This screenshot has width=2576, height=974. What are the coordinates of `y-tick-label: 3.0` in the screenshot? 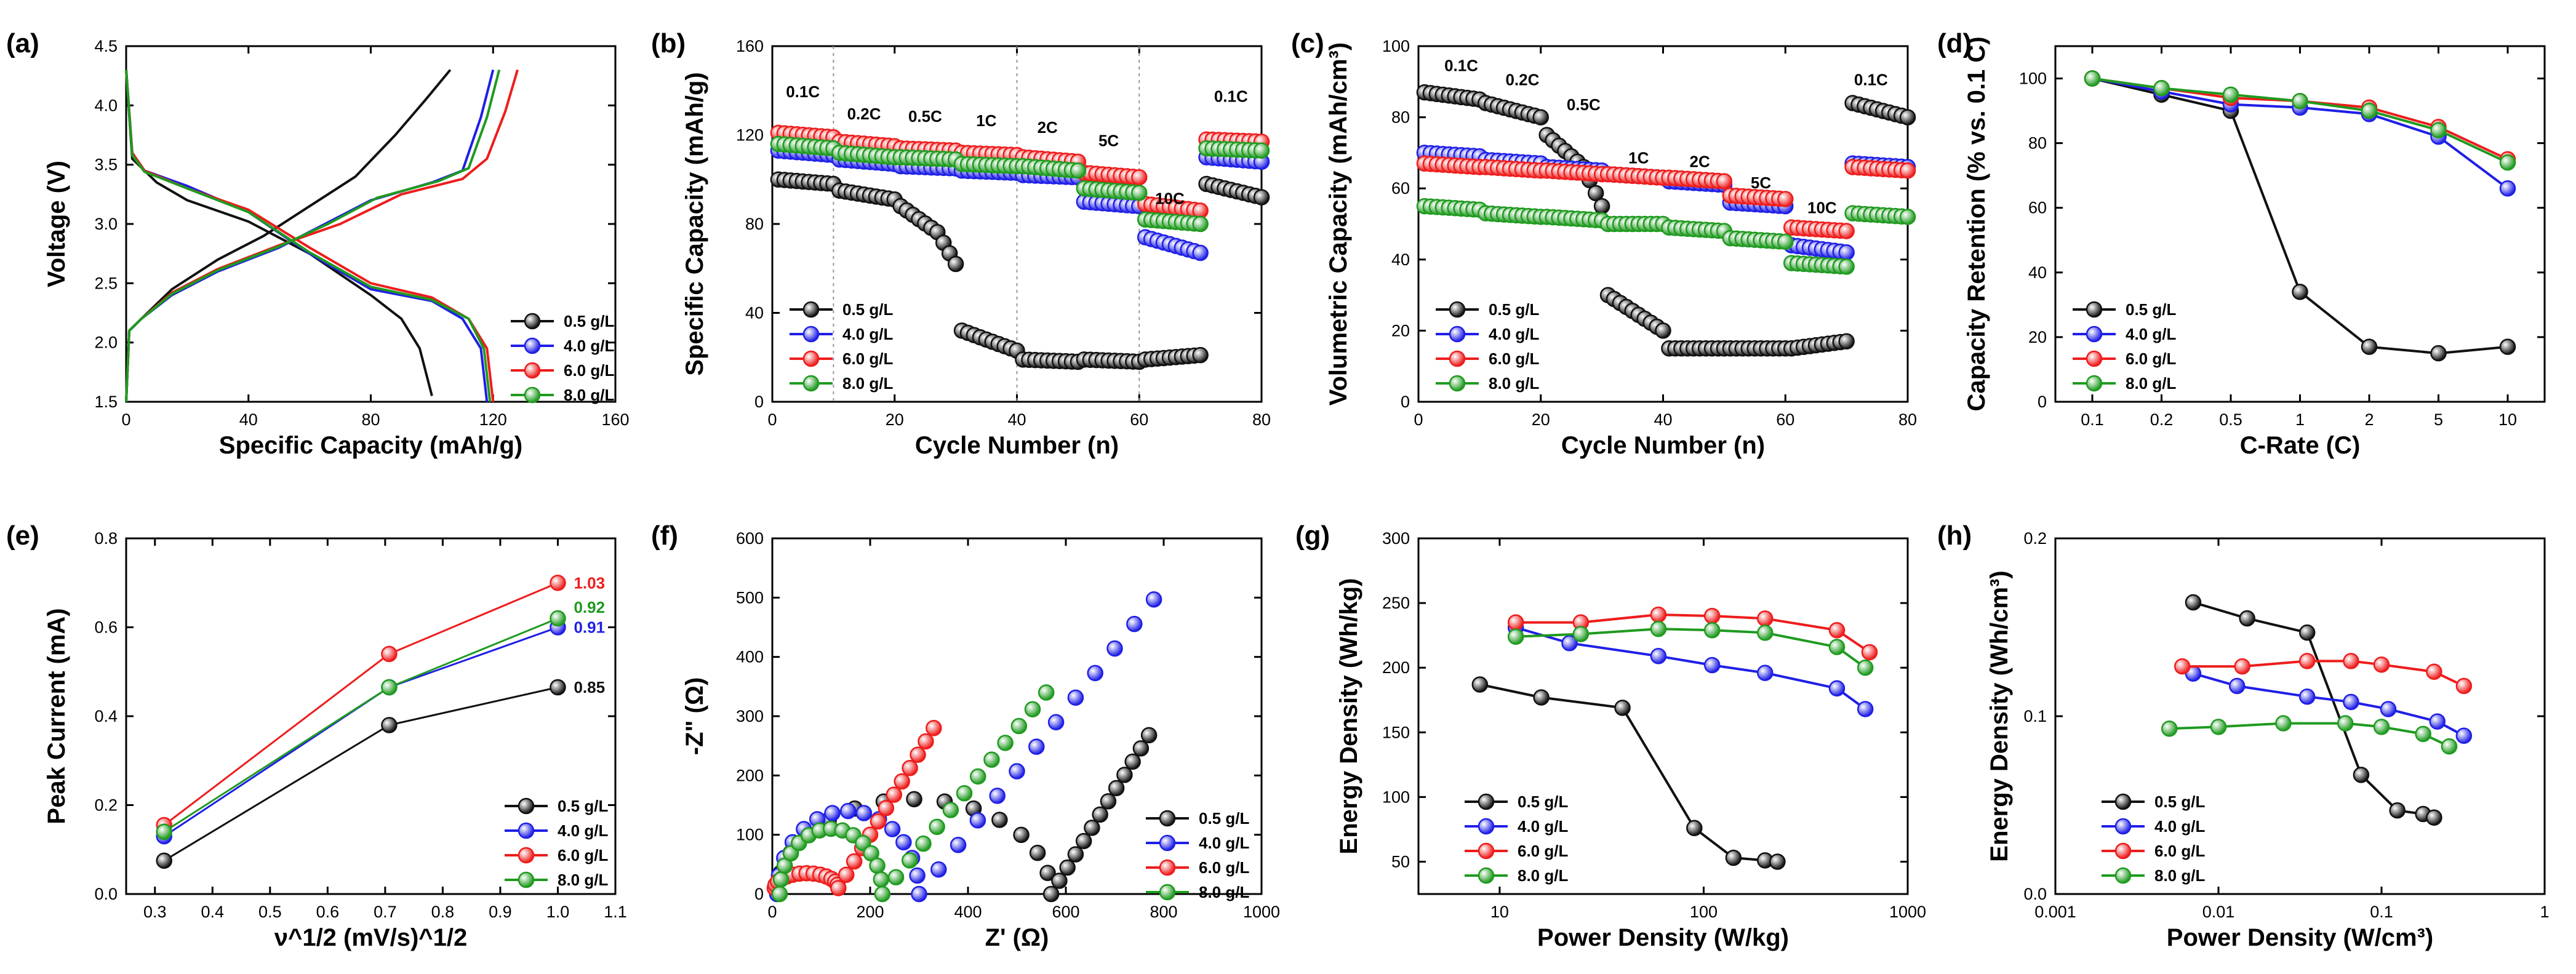 It's located at (106, 224).